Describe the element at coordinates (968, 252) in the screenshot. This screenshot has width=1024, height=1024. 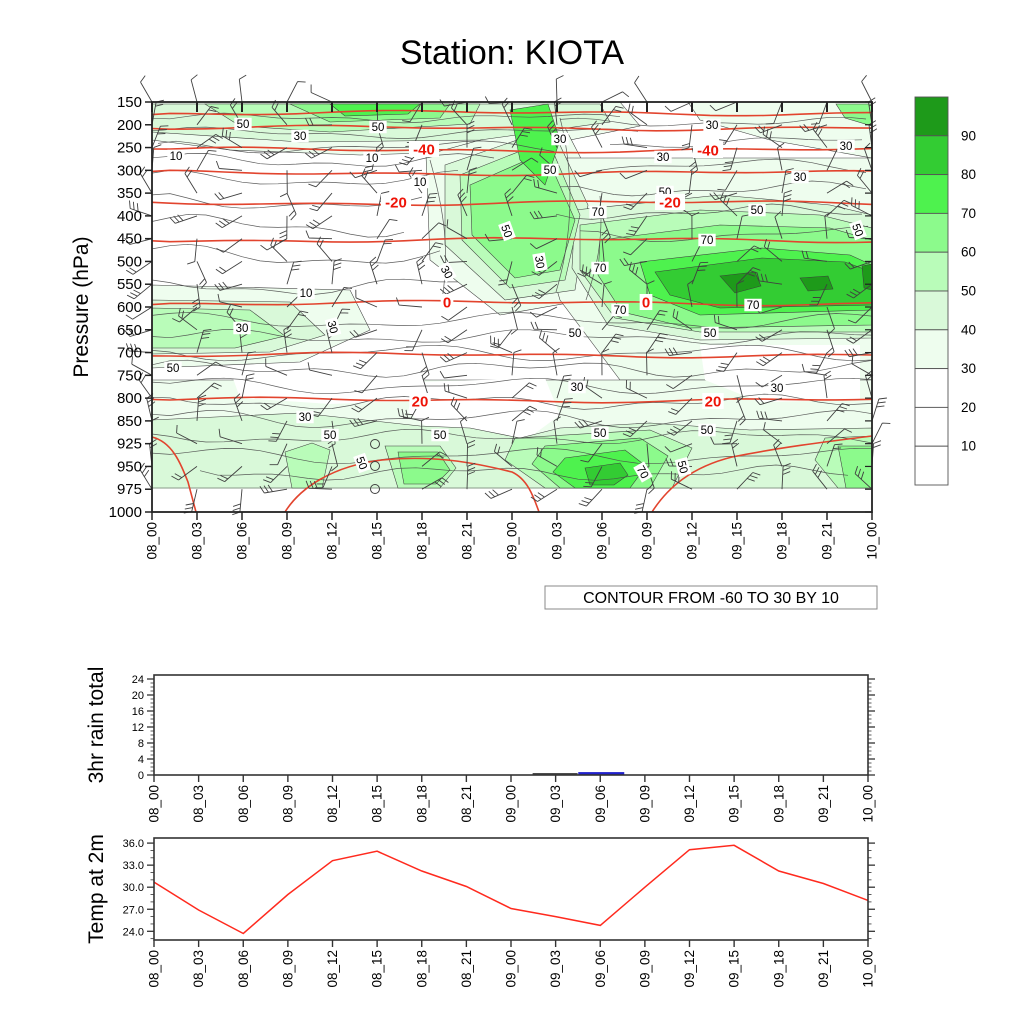
I see `colorbar-tick-label: 60` at that location.